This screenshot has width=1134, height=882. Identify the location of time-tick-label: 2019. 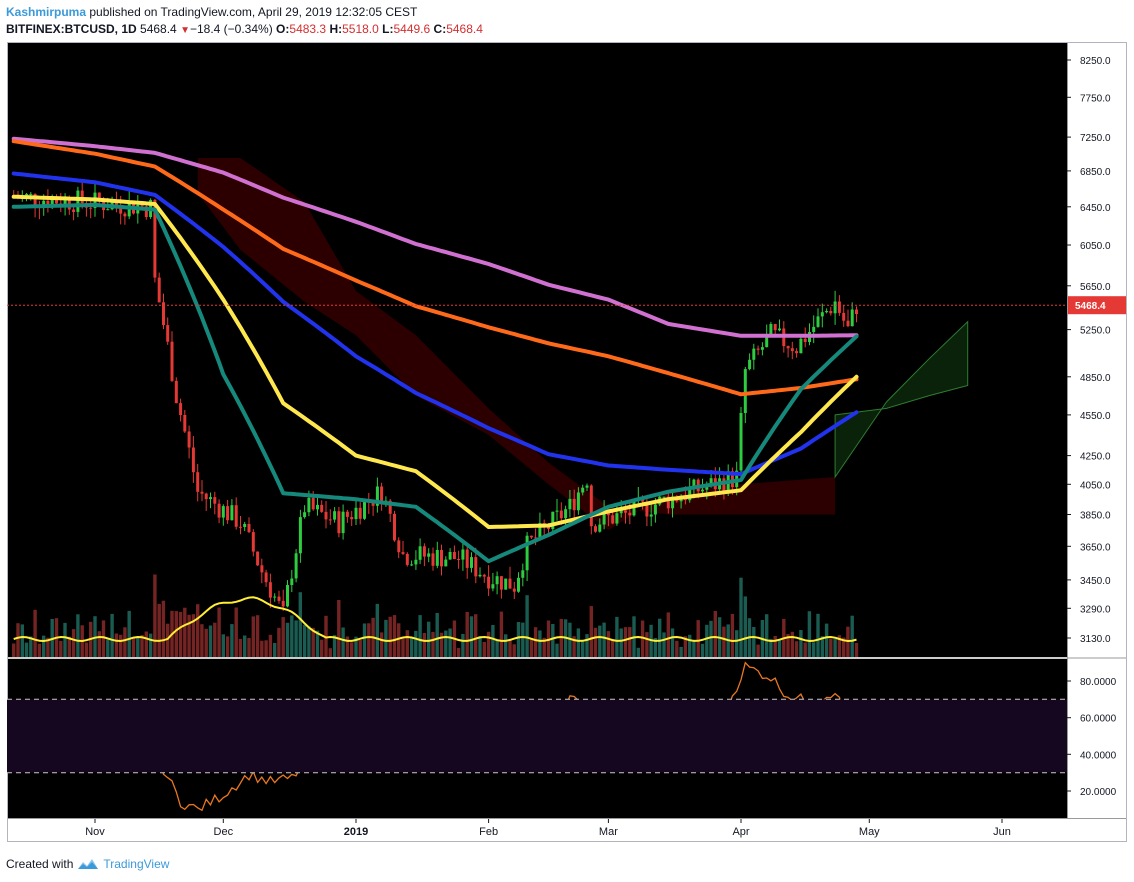
(356, 832).